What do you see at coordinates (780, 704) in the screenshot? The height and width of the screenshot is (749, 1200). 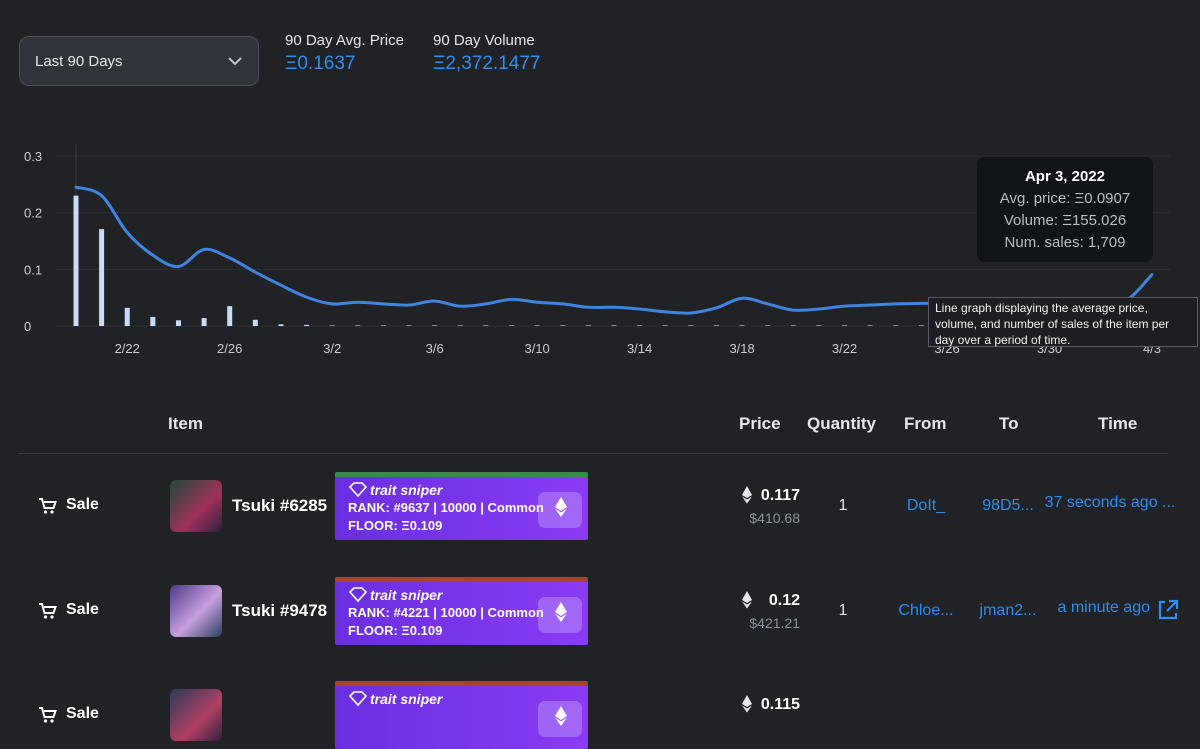 I see `price-eth: 0.115` at bounding box center [780, 704].